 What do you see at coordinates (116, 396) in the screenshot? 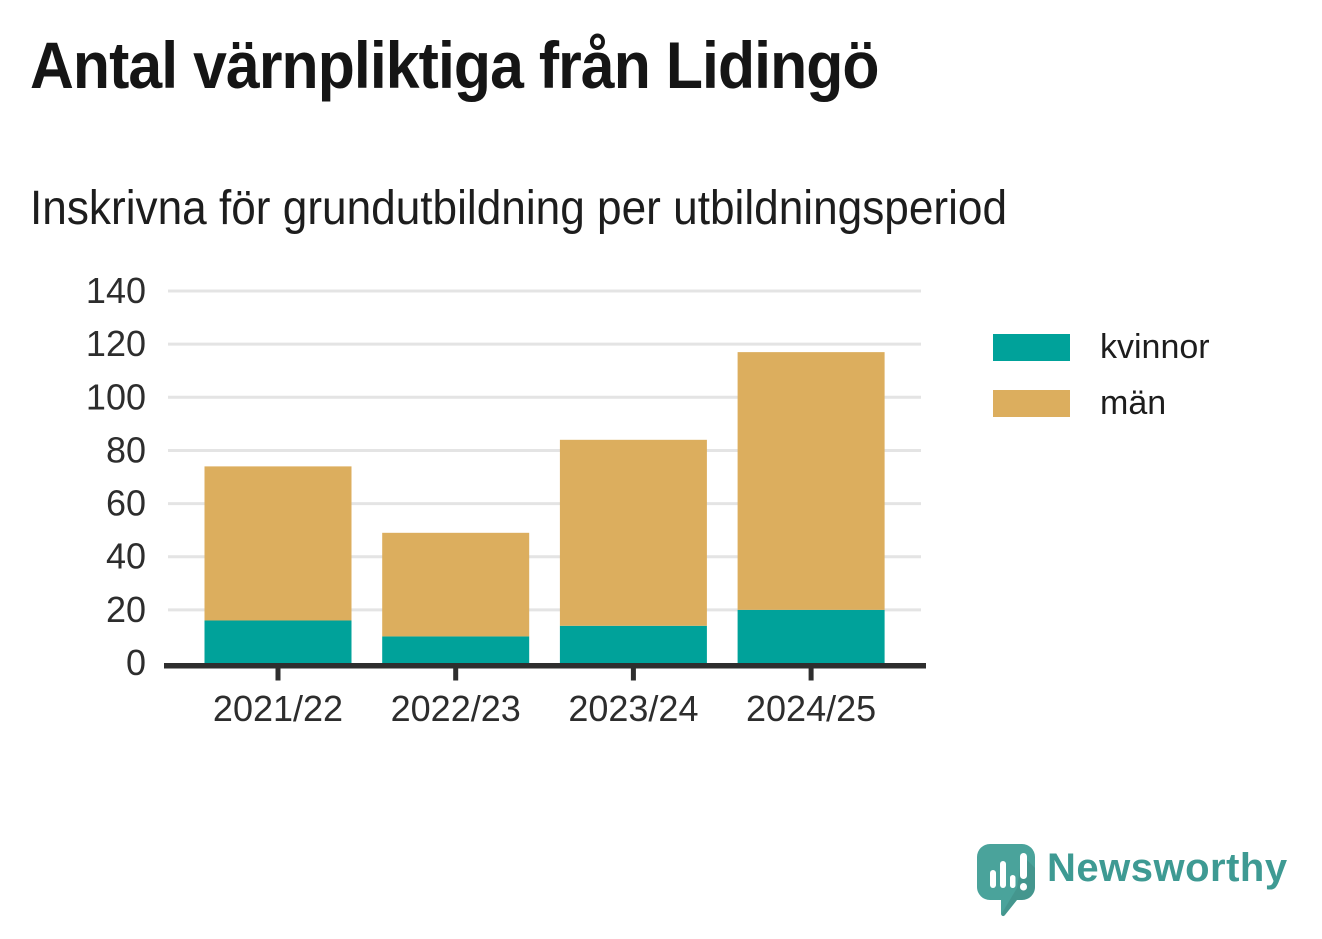
I see `y-tick-label: 100` at bounding box center [116, 396].